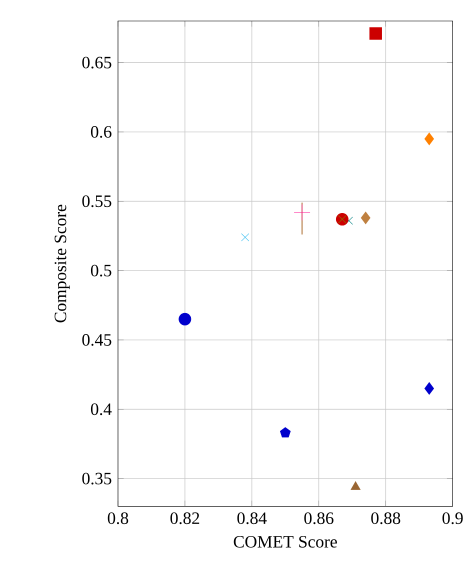 The height and width of the screenshot is (565, 472). I want to click on x-tick-label: 0.86, so click(319, 518).